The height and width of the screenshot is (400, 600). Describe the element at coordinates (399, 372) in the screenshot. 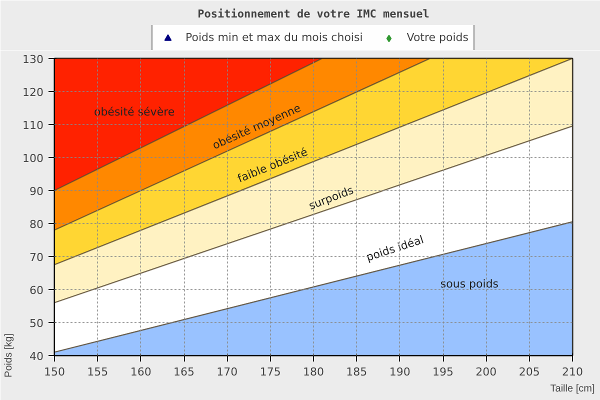

I see `x-tick-label: 190` at that location.